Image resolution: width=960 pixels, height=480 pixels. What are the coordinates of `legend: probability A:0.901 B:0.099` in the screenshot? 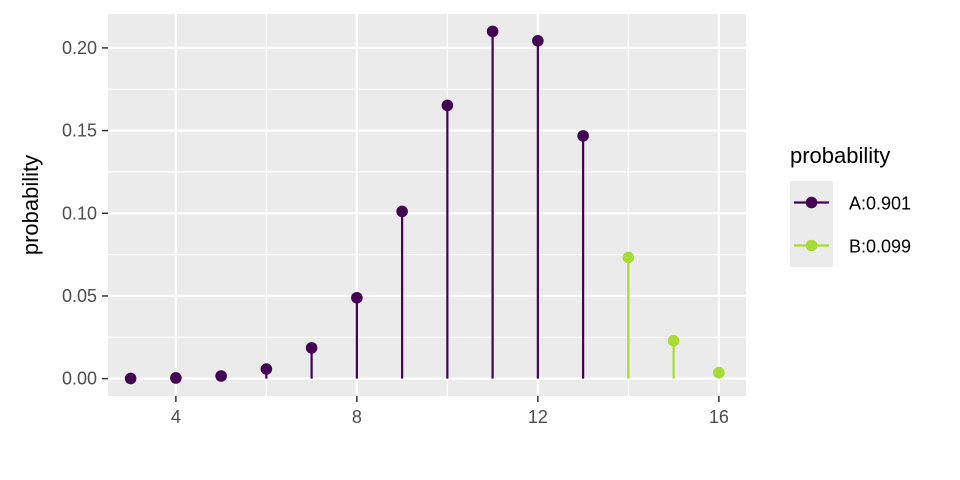 It's located at (850, 205).